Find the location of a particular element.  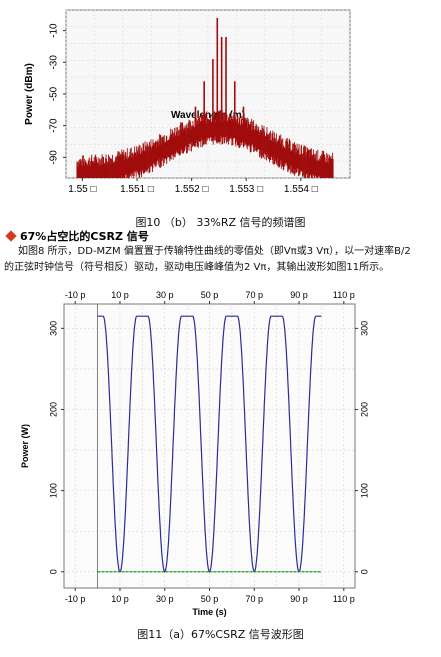

x-tick-label-top: 10 p is located at coordinates (120, 295).